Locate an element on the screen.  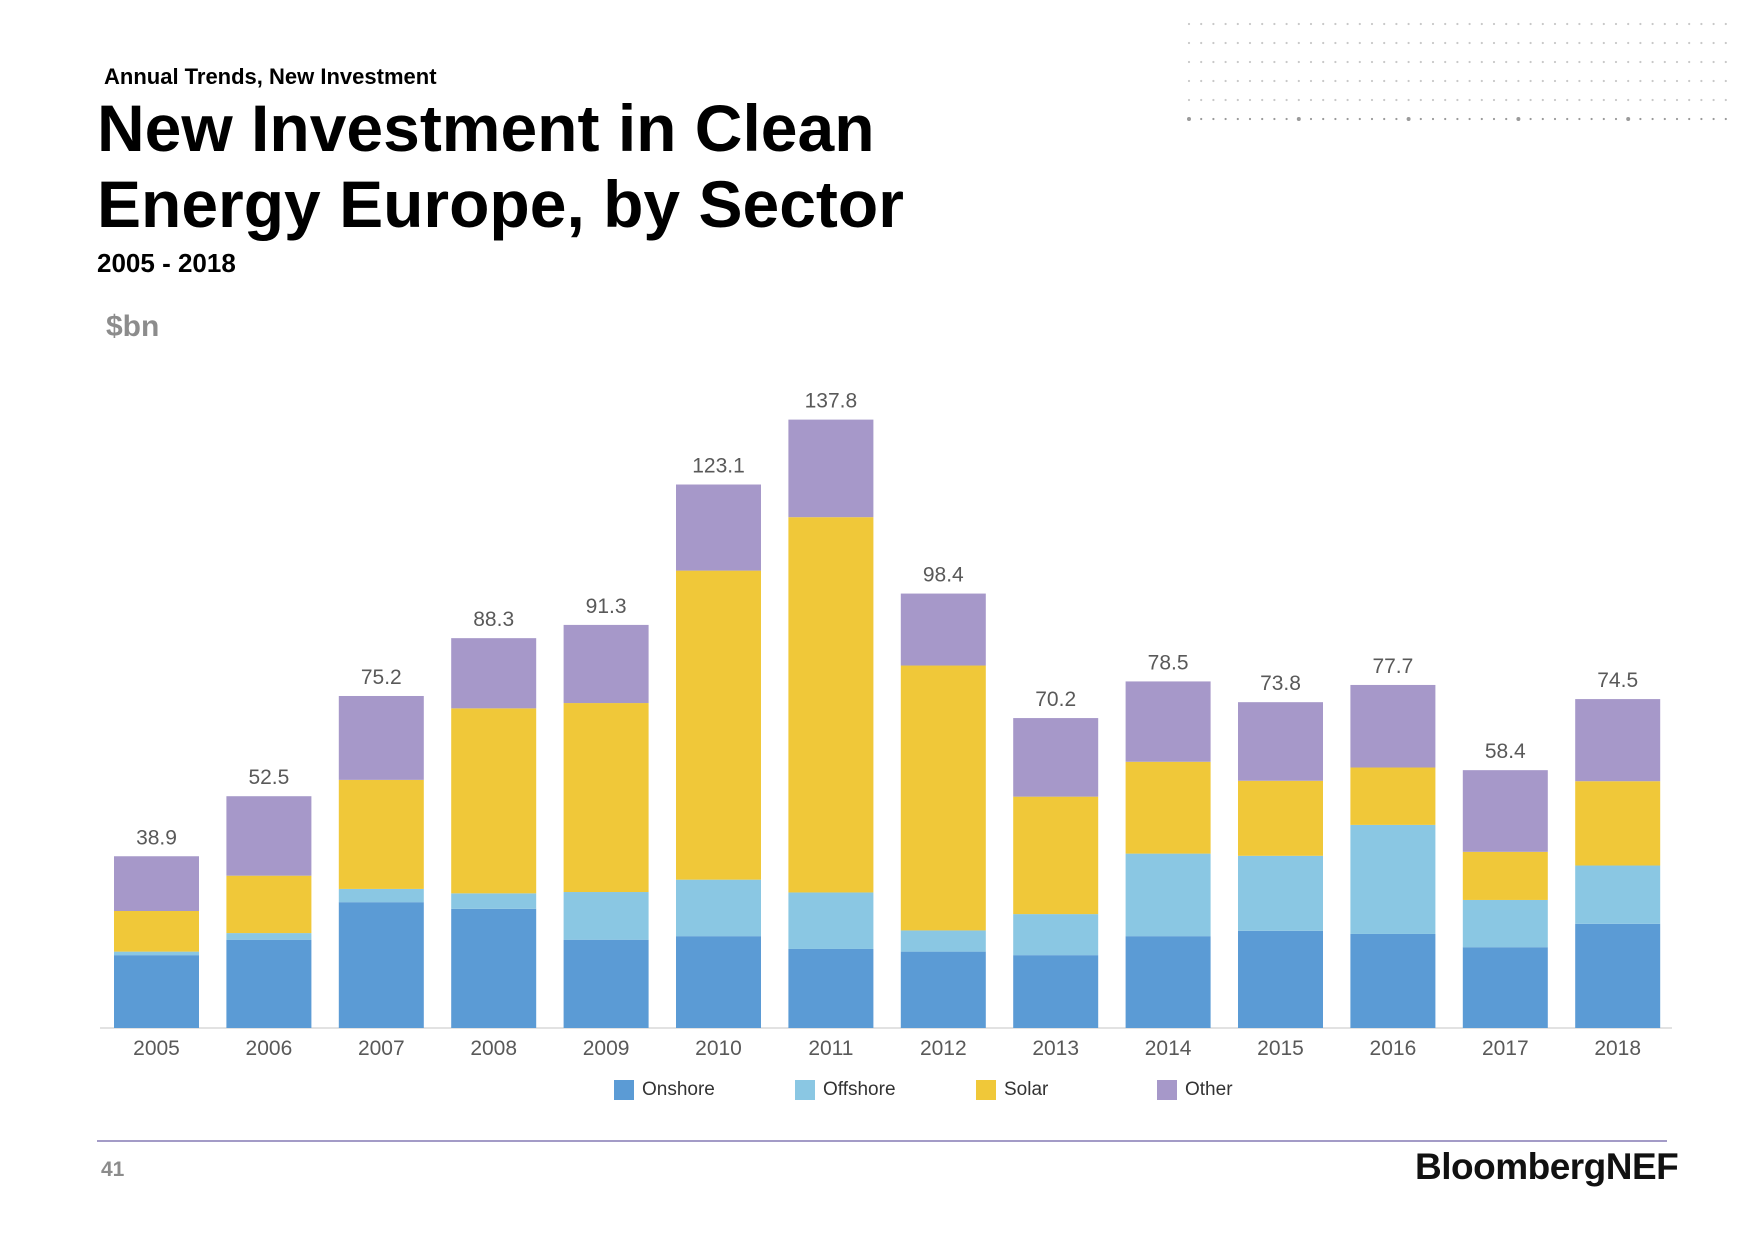
total-label-2011: 137.8 is located at coordinates (831, 401).